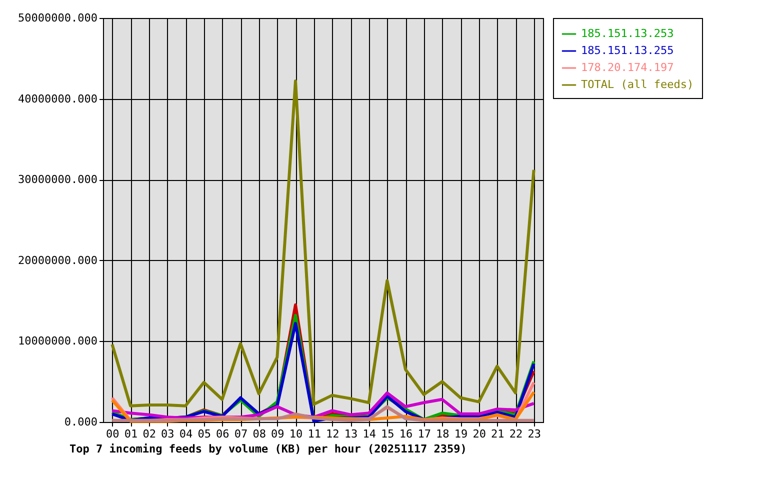 Image resolution: width=780 pixels, height=480 pixels. I want to click on x-axis-title: Top 7 incoming feeds by volume (KB) per hour (20251117 2359), so click(268, 449).